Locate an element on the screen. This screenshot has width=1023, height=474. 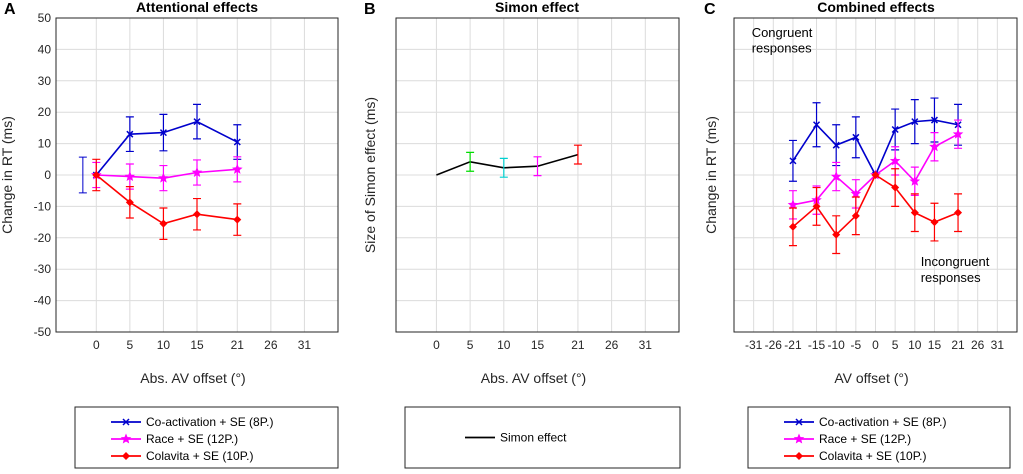
series-colavita-se-10p is located at coordinates (167, 199).